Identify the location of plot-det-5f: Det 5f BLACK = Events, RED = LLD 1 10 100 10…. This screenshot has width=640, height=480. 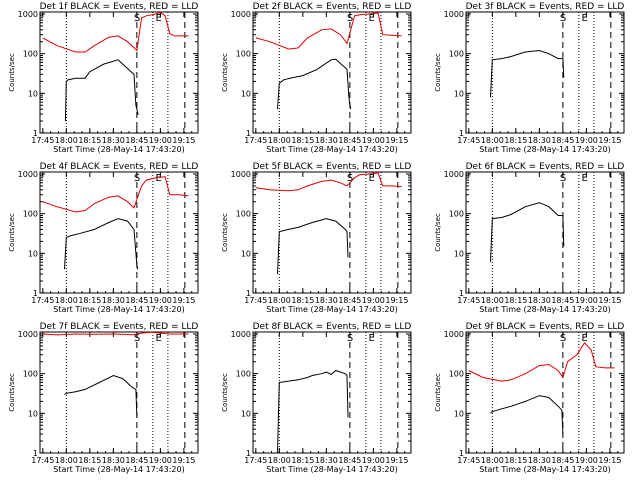
(316, 238).